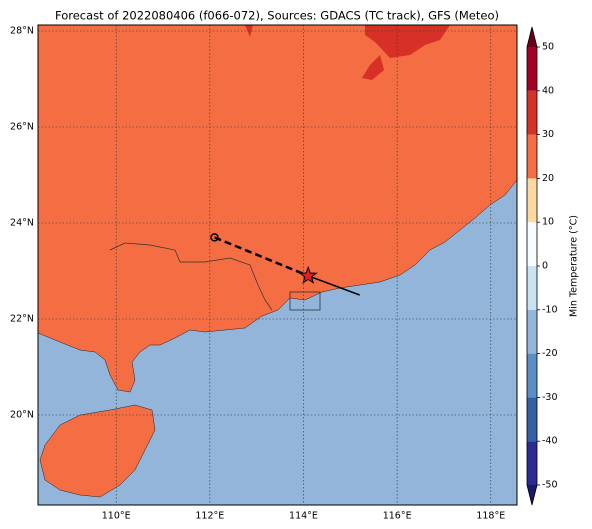 This screenshot has width=592, height=529. What do you see at coordinates (333, 285) in the screenshot?
I see `track-forecast` at bounding box center [333, 285].